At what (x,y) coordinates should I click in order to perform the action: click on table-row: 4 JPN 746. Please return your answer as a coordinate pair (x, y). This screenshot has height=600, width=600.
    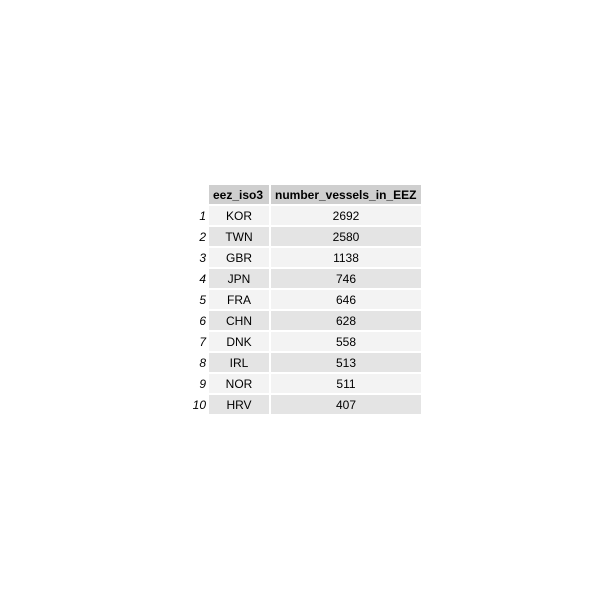
    Looking at the image, I should click on (301, 278).